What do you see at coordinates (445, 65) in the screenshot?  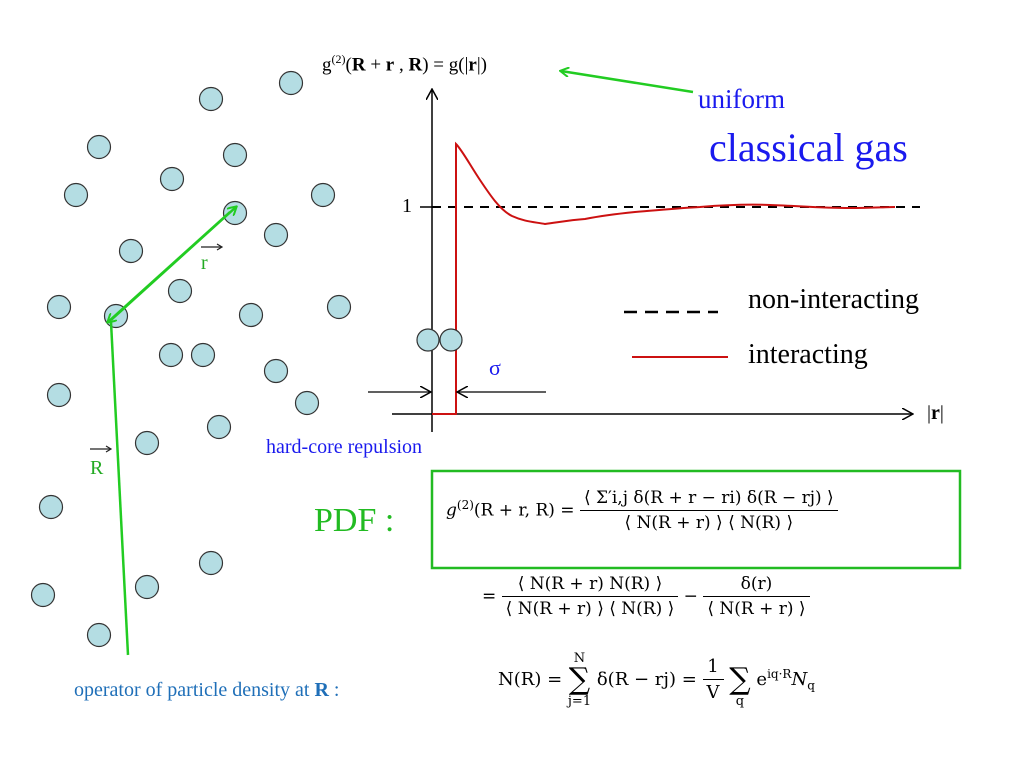 I see `y-axis-title-e: ) = g(|` at bounding box center [445, 65].